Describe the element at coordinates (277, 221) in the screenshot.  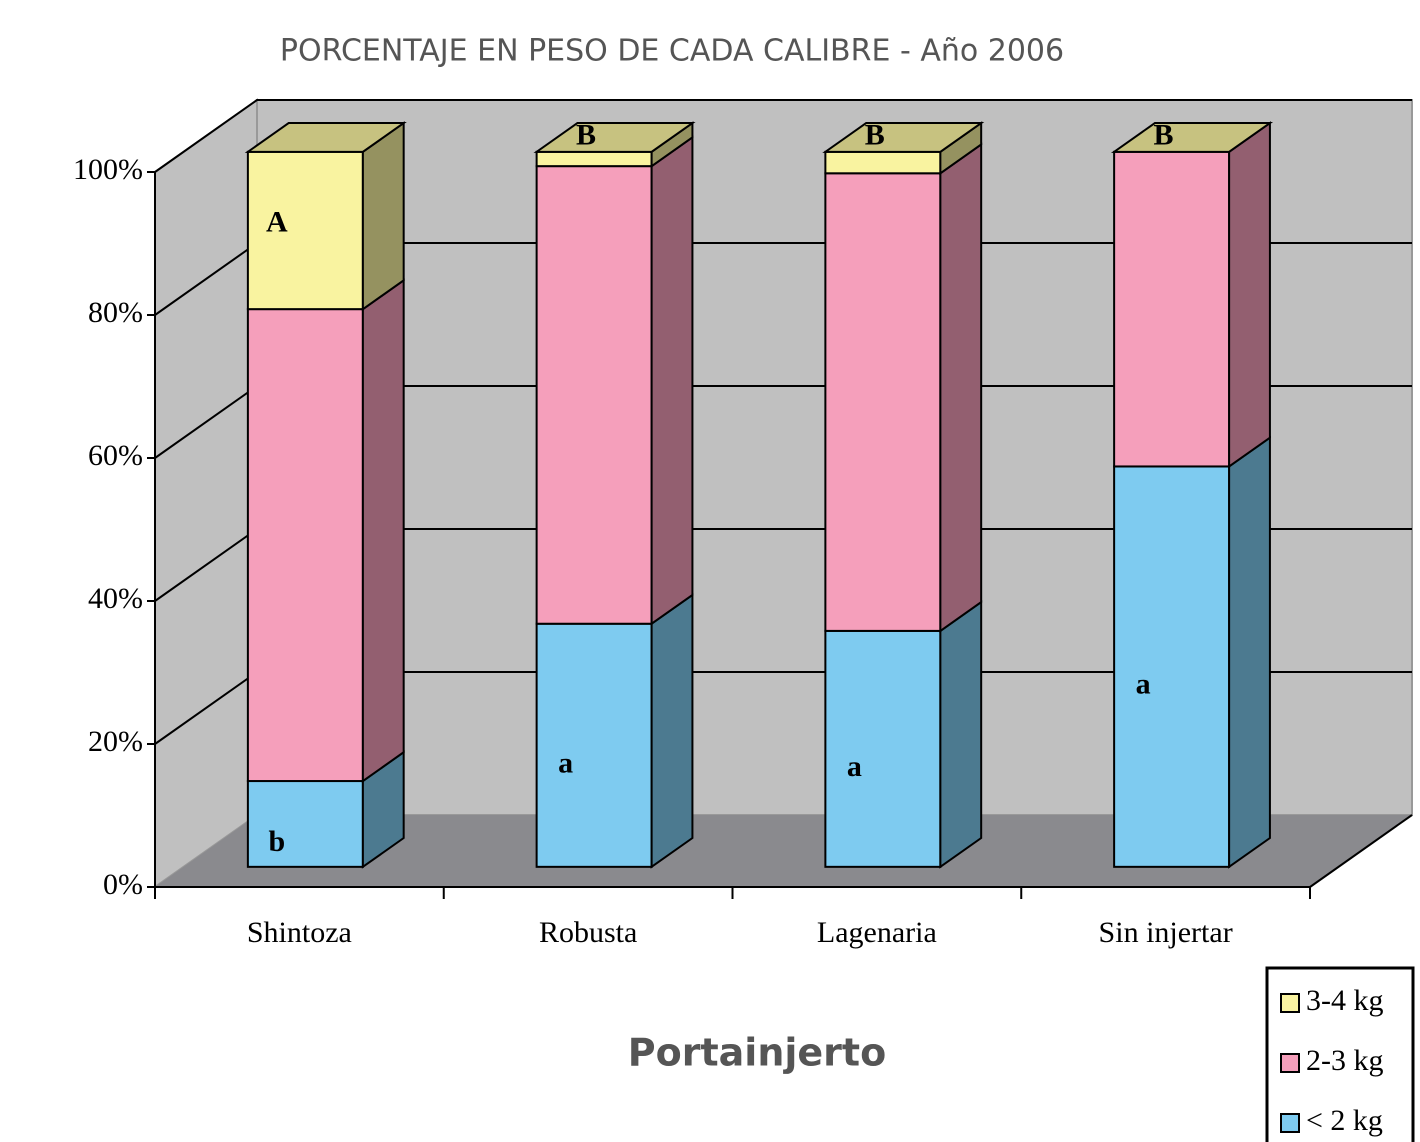
I see `bar-letter: A` at that location.